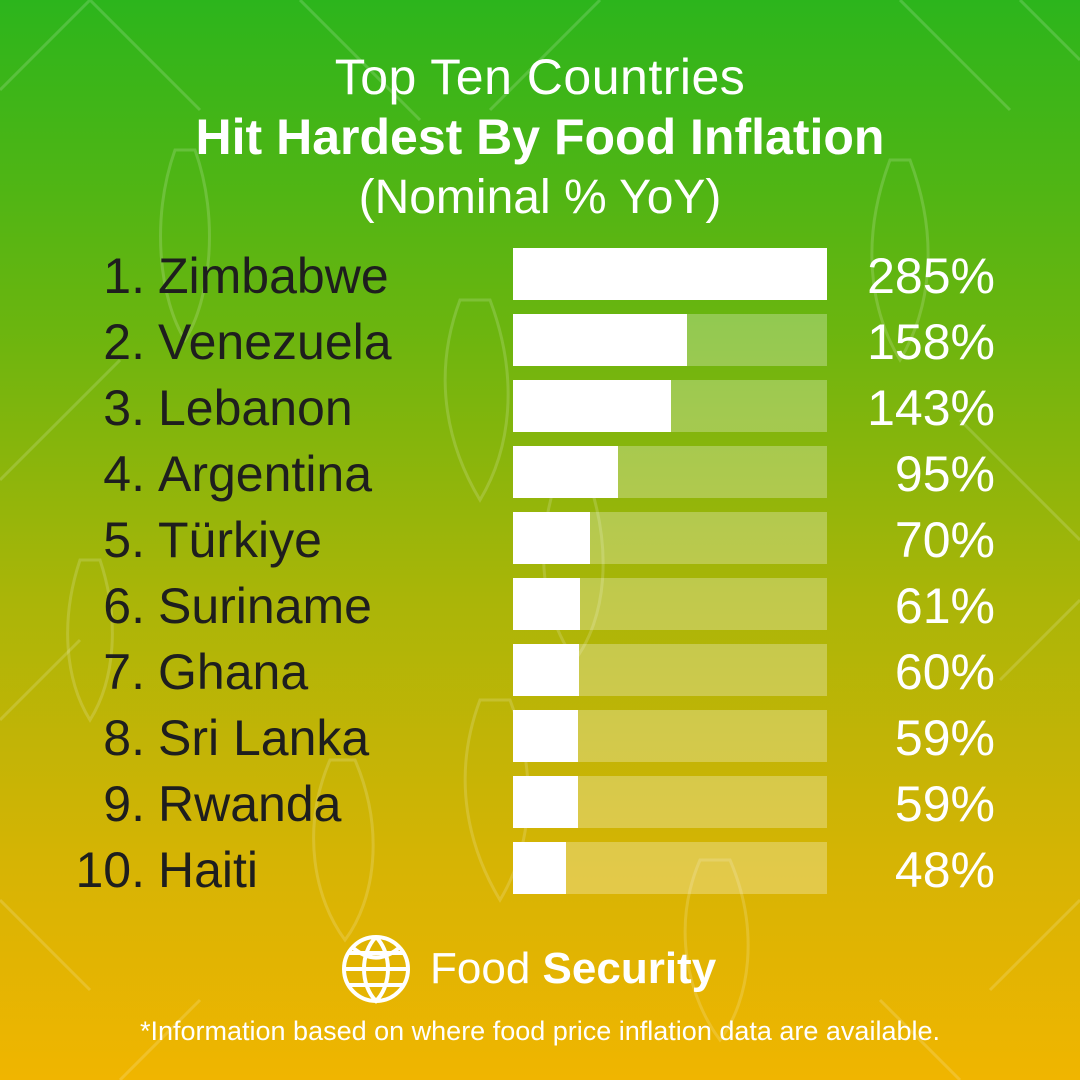  I want to click on category-label: Lebanon, so click(255, 408).